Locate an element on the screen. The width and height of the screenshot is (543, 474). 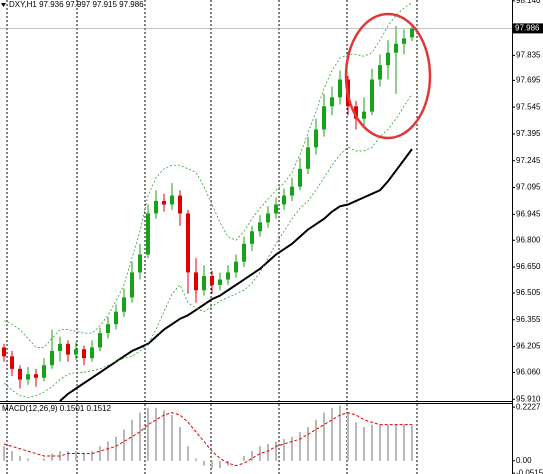
y-tick-label: 96.060 is located at coordinates (528, 372).